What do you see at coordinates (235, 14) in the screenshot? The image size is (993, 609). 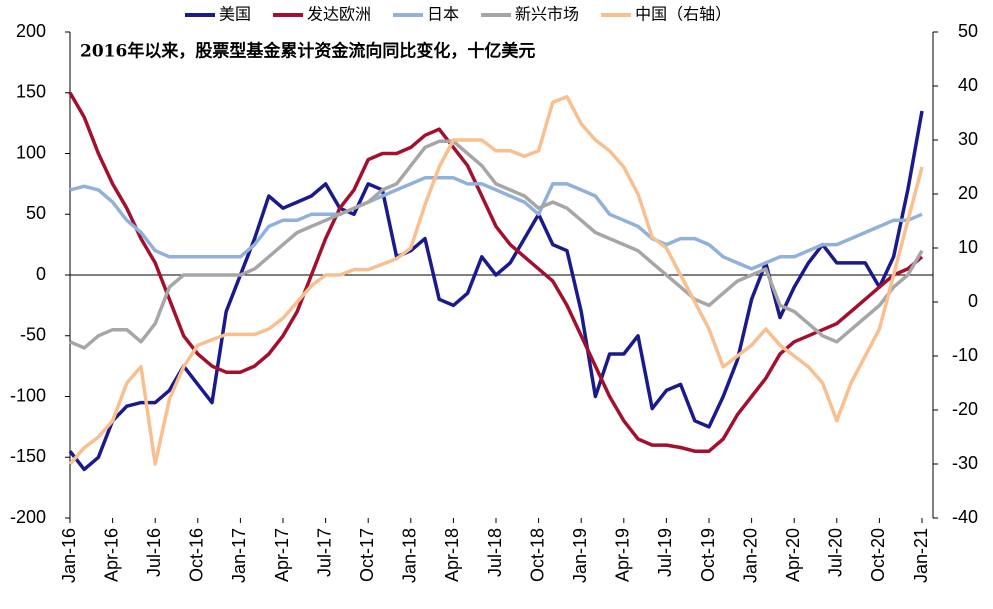 I see `legend-label: 美国` at bounding box center [235, 14].